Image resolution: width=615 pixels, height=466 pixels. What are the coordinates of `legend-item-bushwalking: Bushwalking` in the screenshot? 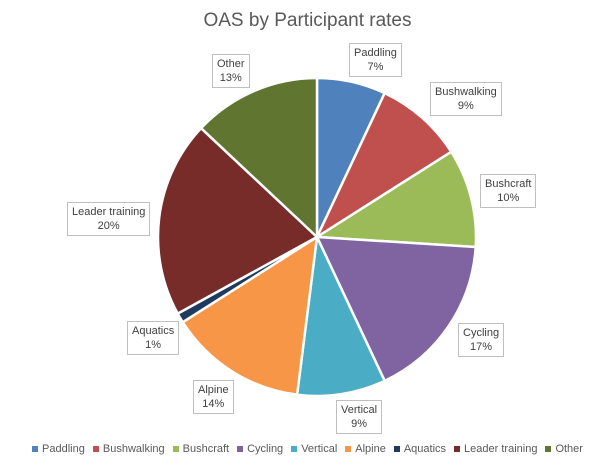 It's located at (128, 449).